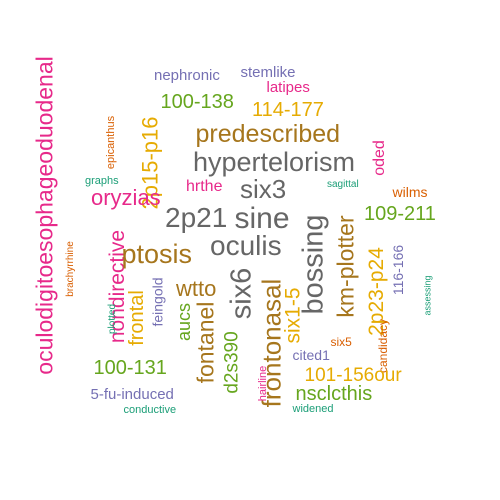  Describe the element at coordinates (345, 266) in the screenshot. I see `cloud-word: km-plotter` at that location.